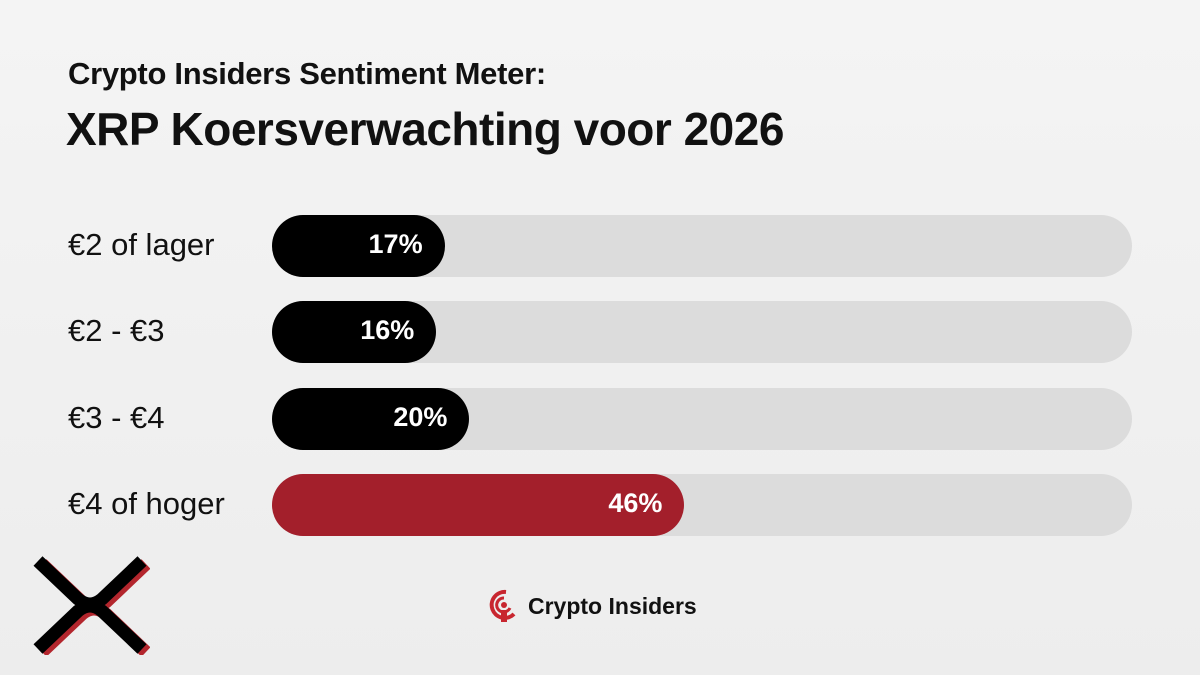 This screenshot has width=1200, height=675. Describe the element at coordinates (425, 129) in the screenshot. I see `chart-subtitle: XRP Koersverwachting voor 2026` at that location.